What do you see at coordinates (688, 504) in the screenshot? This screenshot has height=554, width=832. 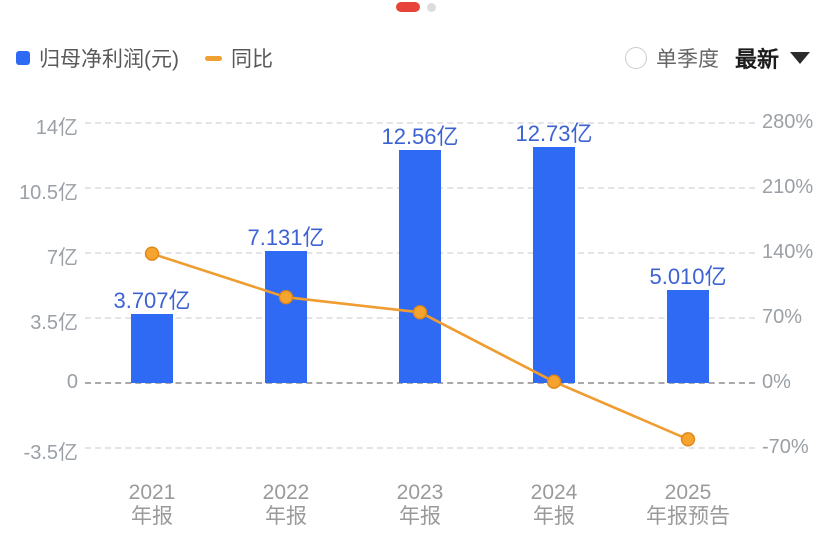 I see `x-axis-label: 2025 年报预告` at bounding box center [688, 504].